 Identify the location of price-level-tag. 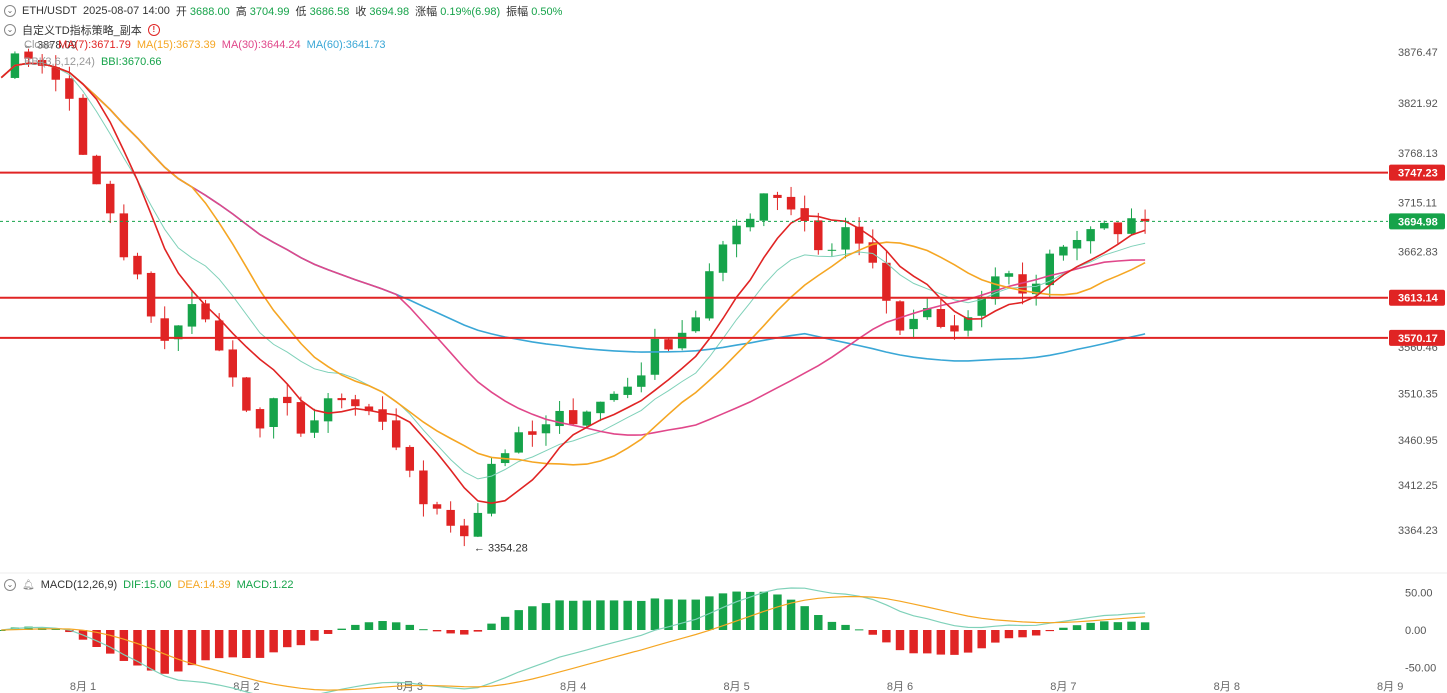
(1417, 297).